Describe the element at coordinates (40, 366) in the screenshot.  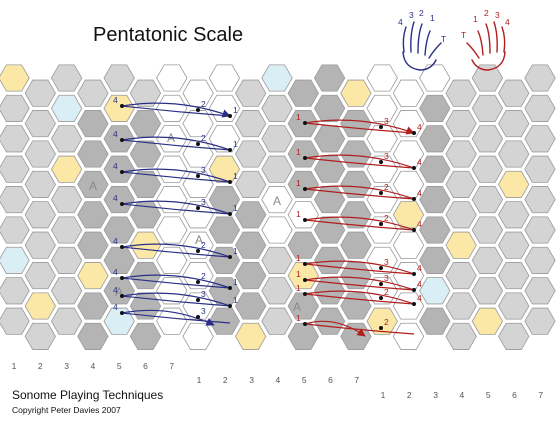
I see `column-number-left: 2` at that location.